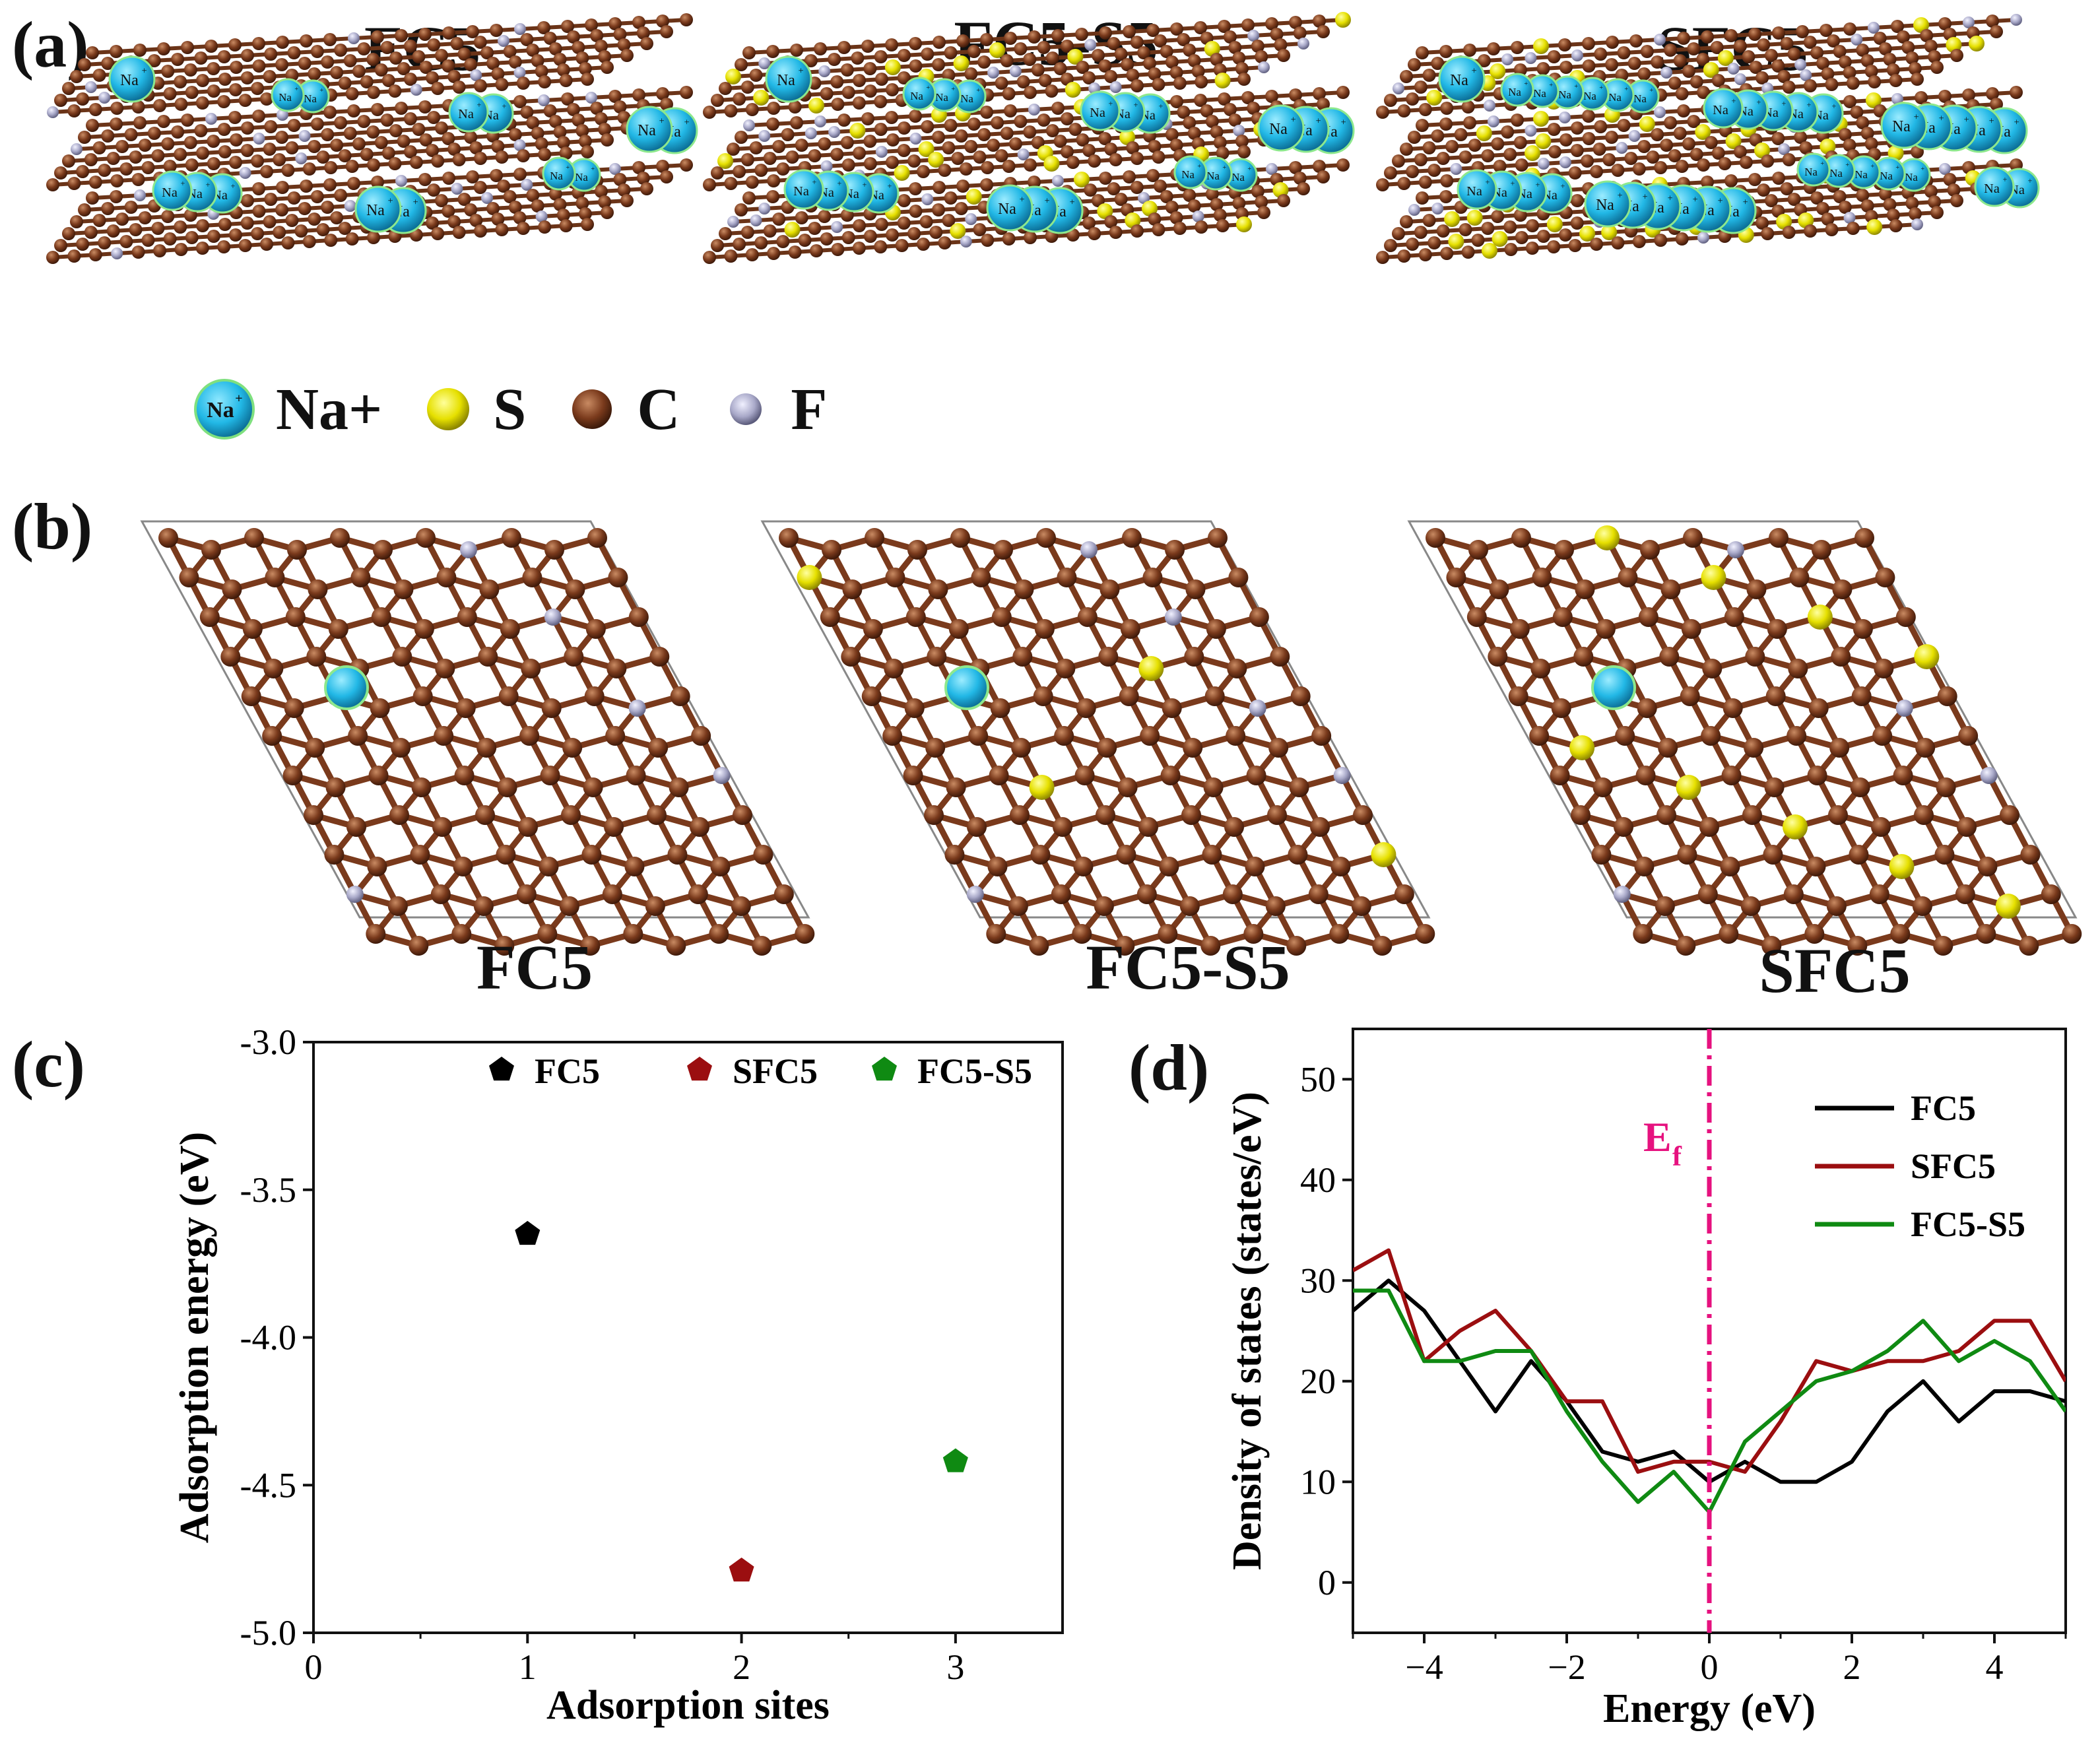  Describe the element at coordinates (699, 1069) in the screenshot. I see `c-legend-marker-sfc5` at that location.